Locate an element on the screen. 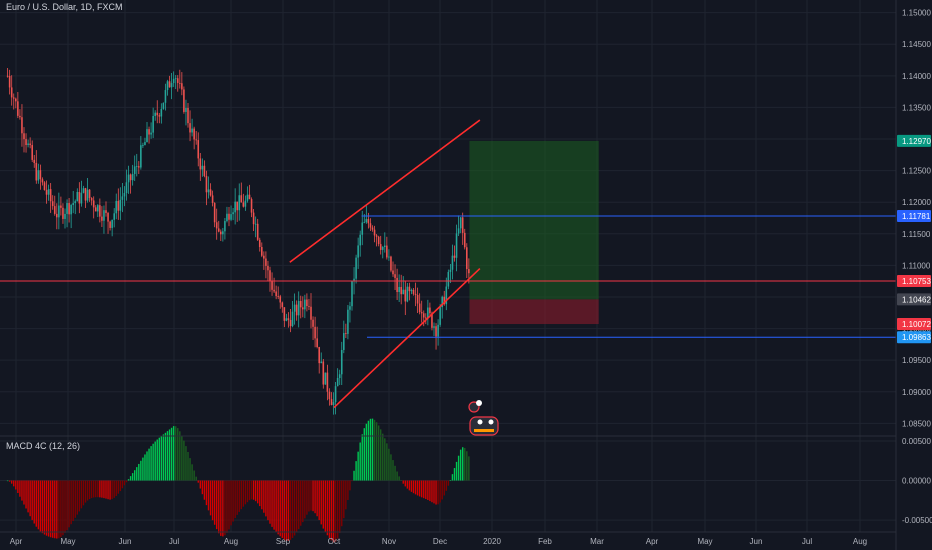 The width and height of the screenshot is (932, 550). macd-axis: 0.00500 0.00000 -0.00500 is located at coordinates (917, 481).